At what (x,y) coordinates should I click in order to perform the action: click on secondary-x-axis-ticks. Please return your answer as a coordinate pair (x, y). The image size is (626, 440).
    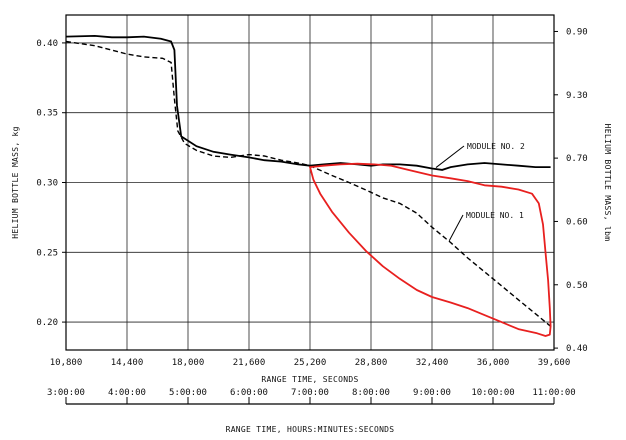
    Looking at the image, I should click on (310, 400).